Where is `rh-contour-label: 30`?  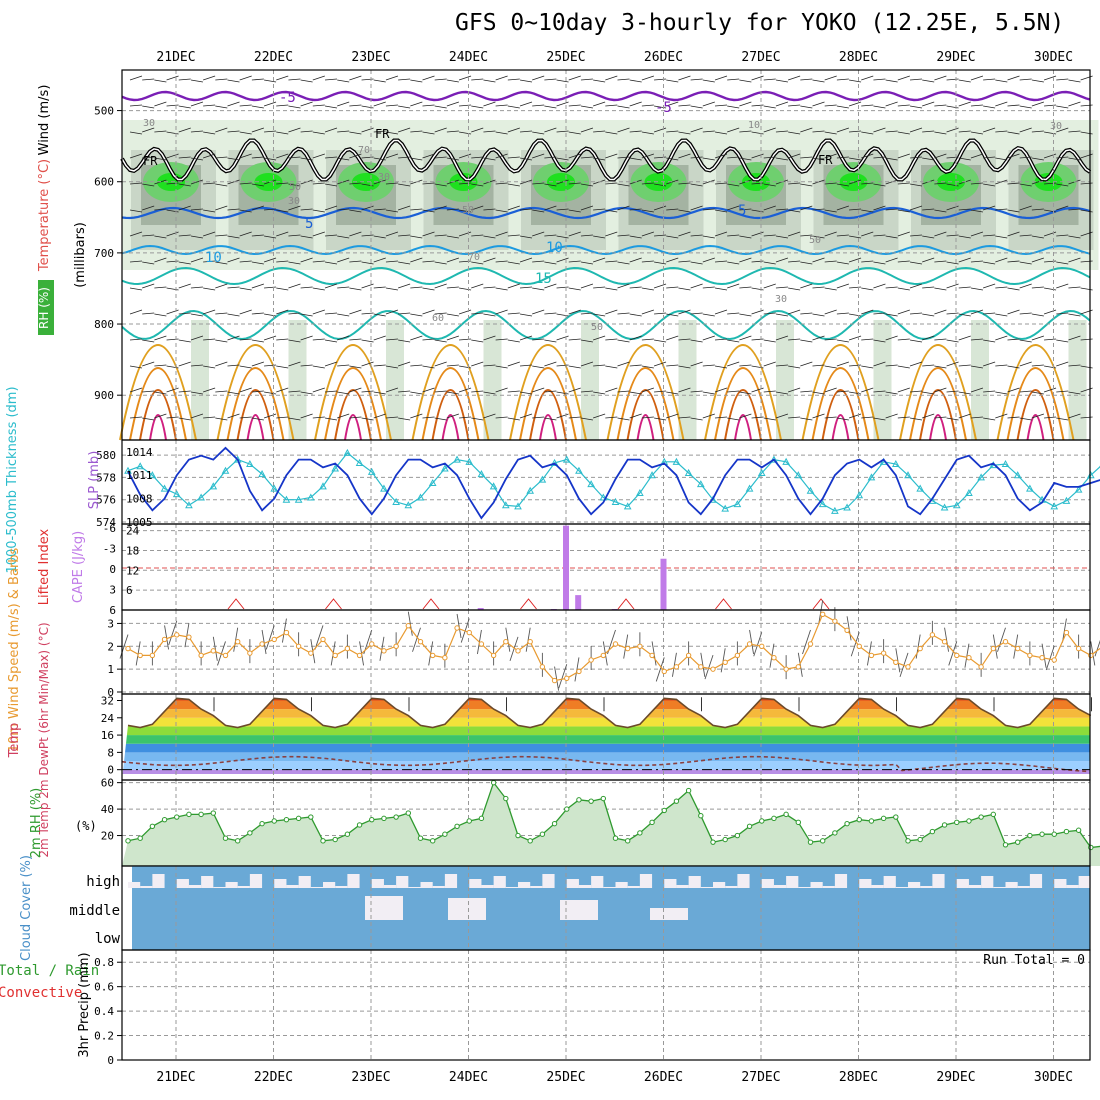
rh-contour-label: 30 is located at coordinates (384, 177).